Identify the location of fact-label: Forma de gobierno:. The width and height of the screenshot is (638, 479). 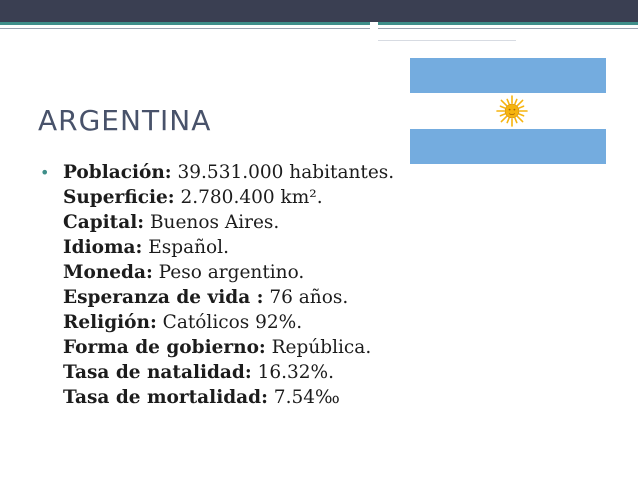
(164, 347).